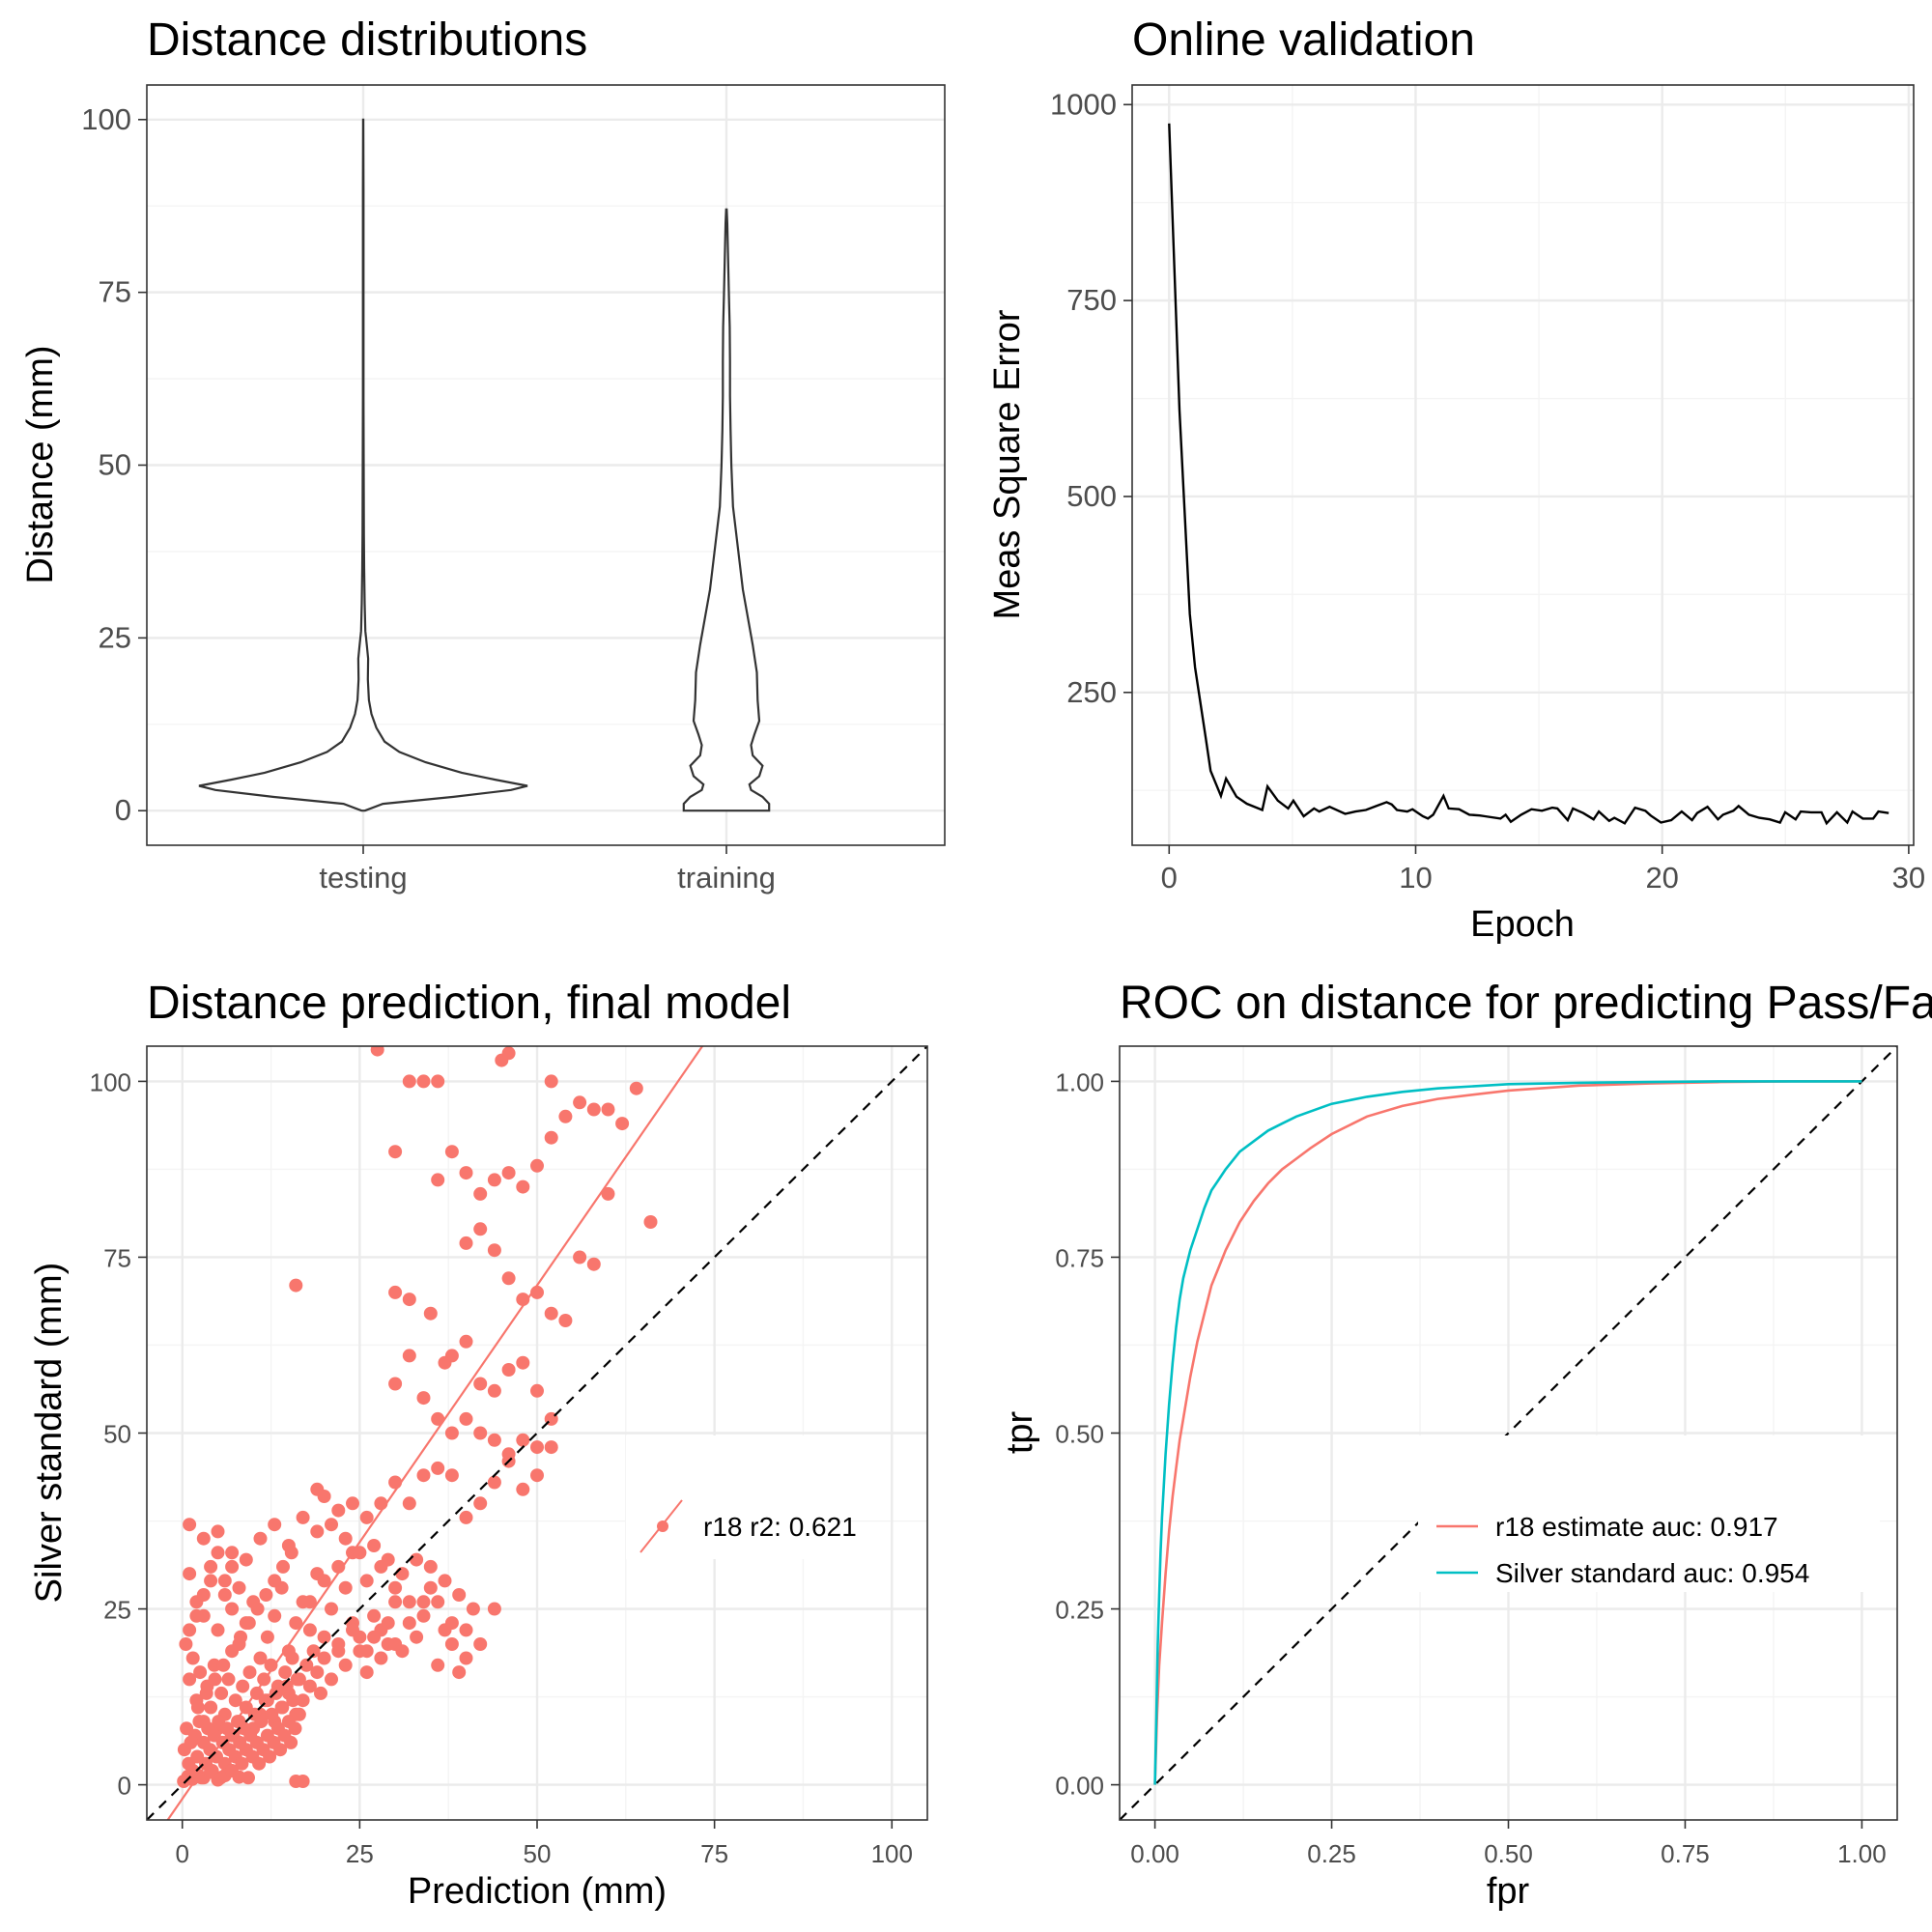 The height and width of the screenshot is (1932, 1932). I want to click on scatter-xtick-label: 25, so click(360, 1853).